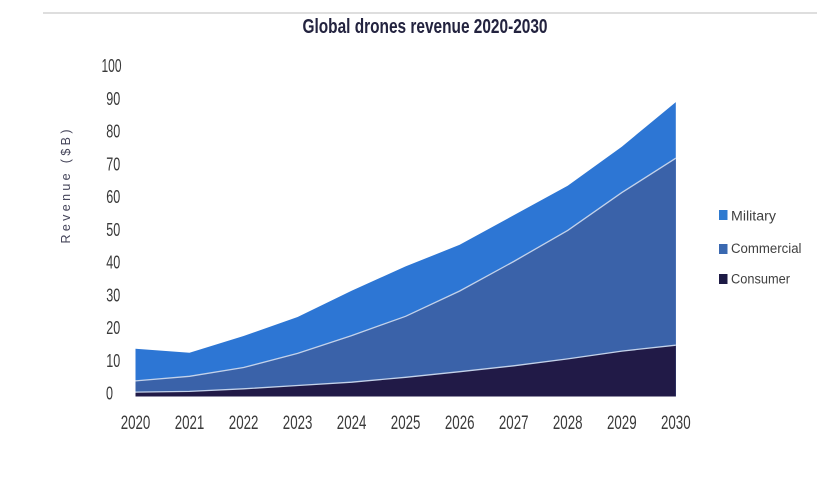 The width and height of the screenshot is (834, 477). Describe the element at coordinates (190, 423) in the screenshot. I see `svg-text: 2021` at that location.